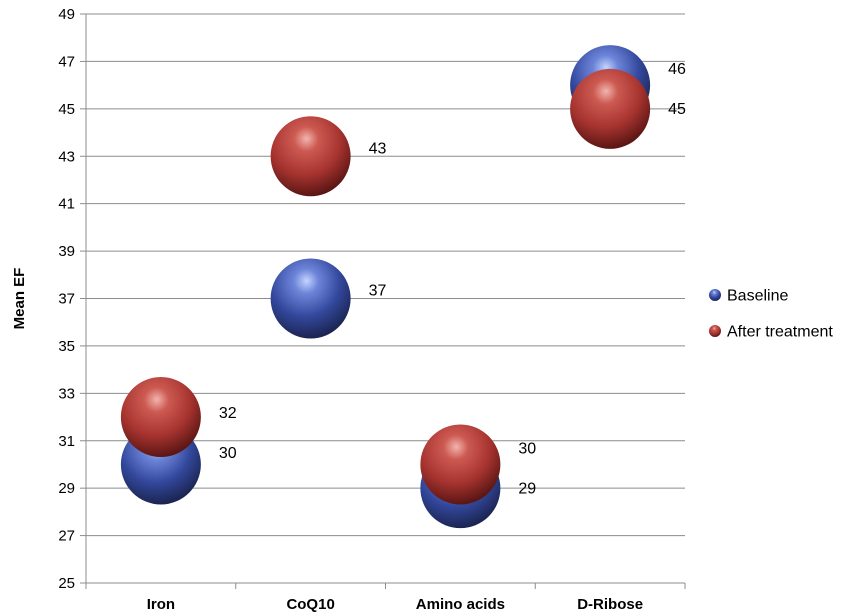  Describe the element at coordinates (378, 148) in the screenshot. I see `data-label: 43` at that location.